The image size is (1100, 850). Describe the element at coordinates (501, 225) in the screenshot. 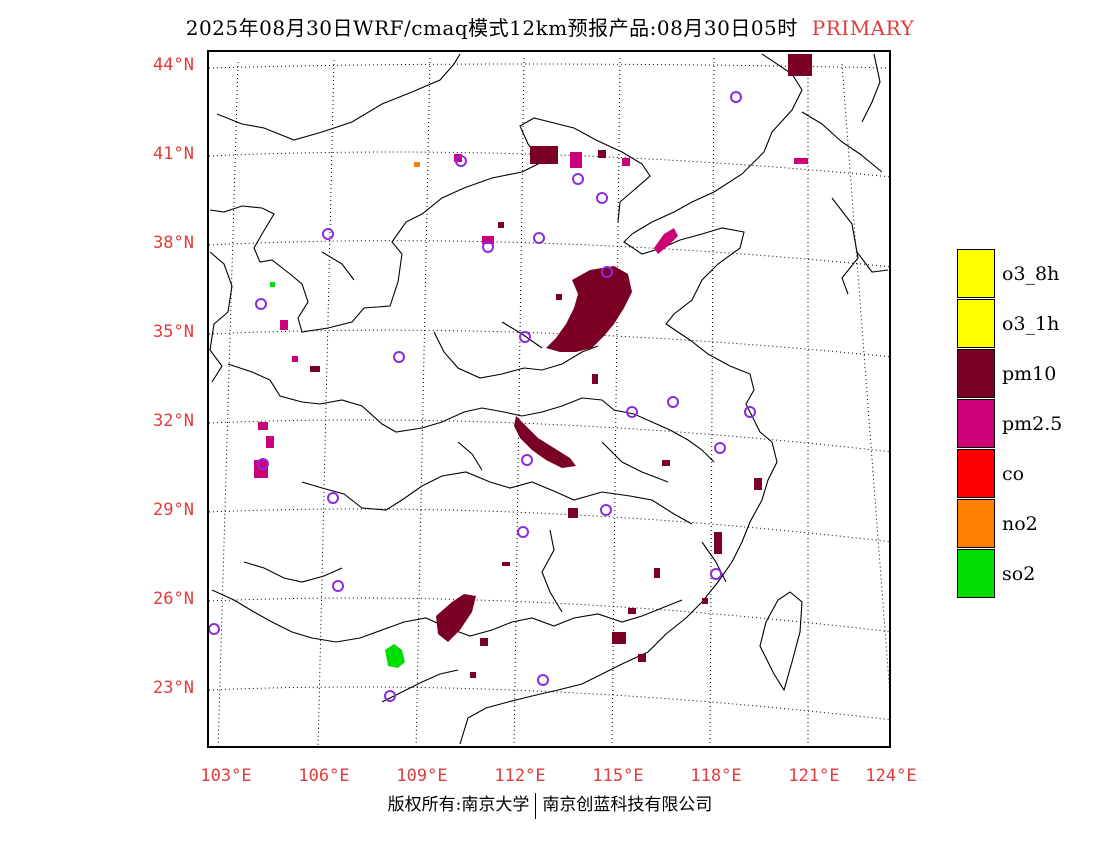

I see `pm10-cell-q` at that location.